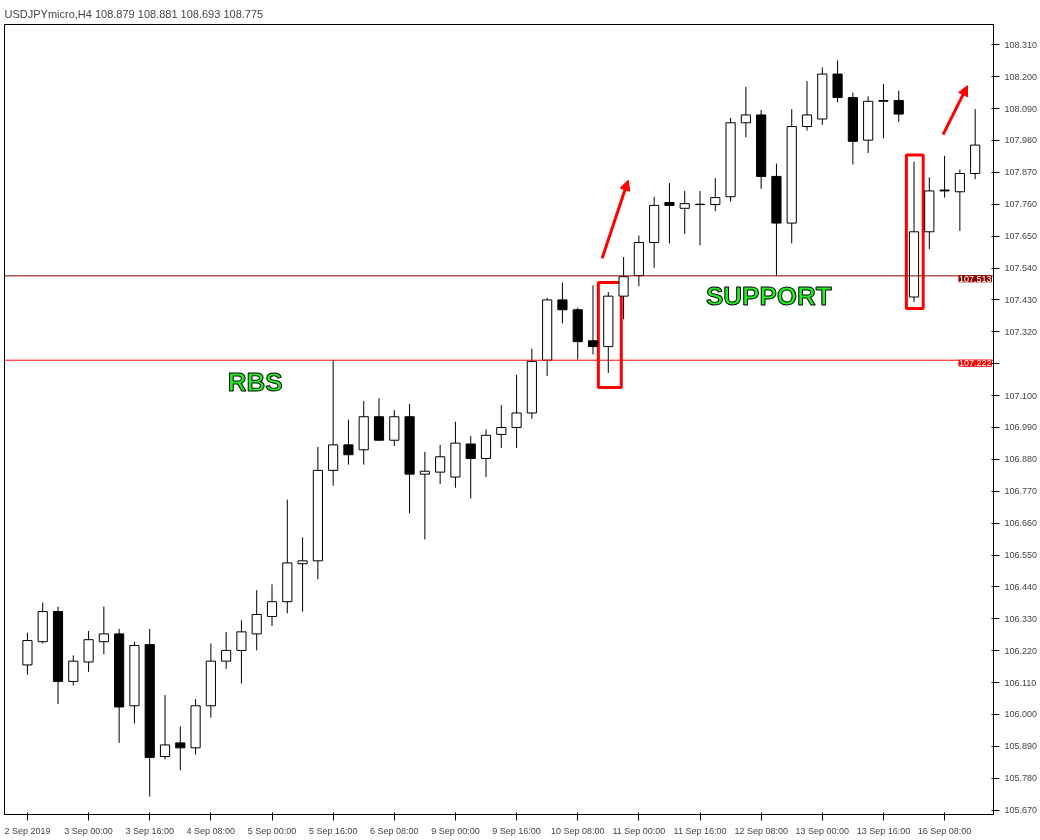 The image size is (1040, 840). What do you see at coordinates (1021, 586) in the screenshot?
I see `y-tick-label: 106.440` at bounding box center [1021, 586].